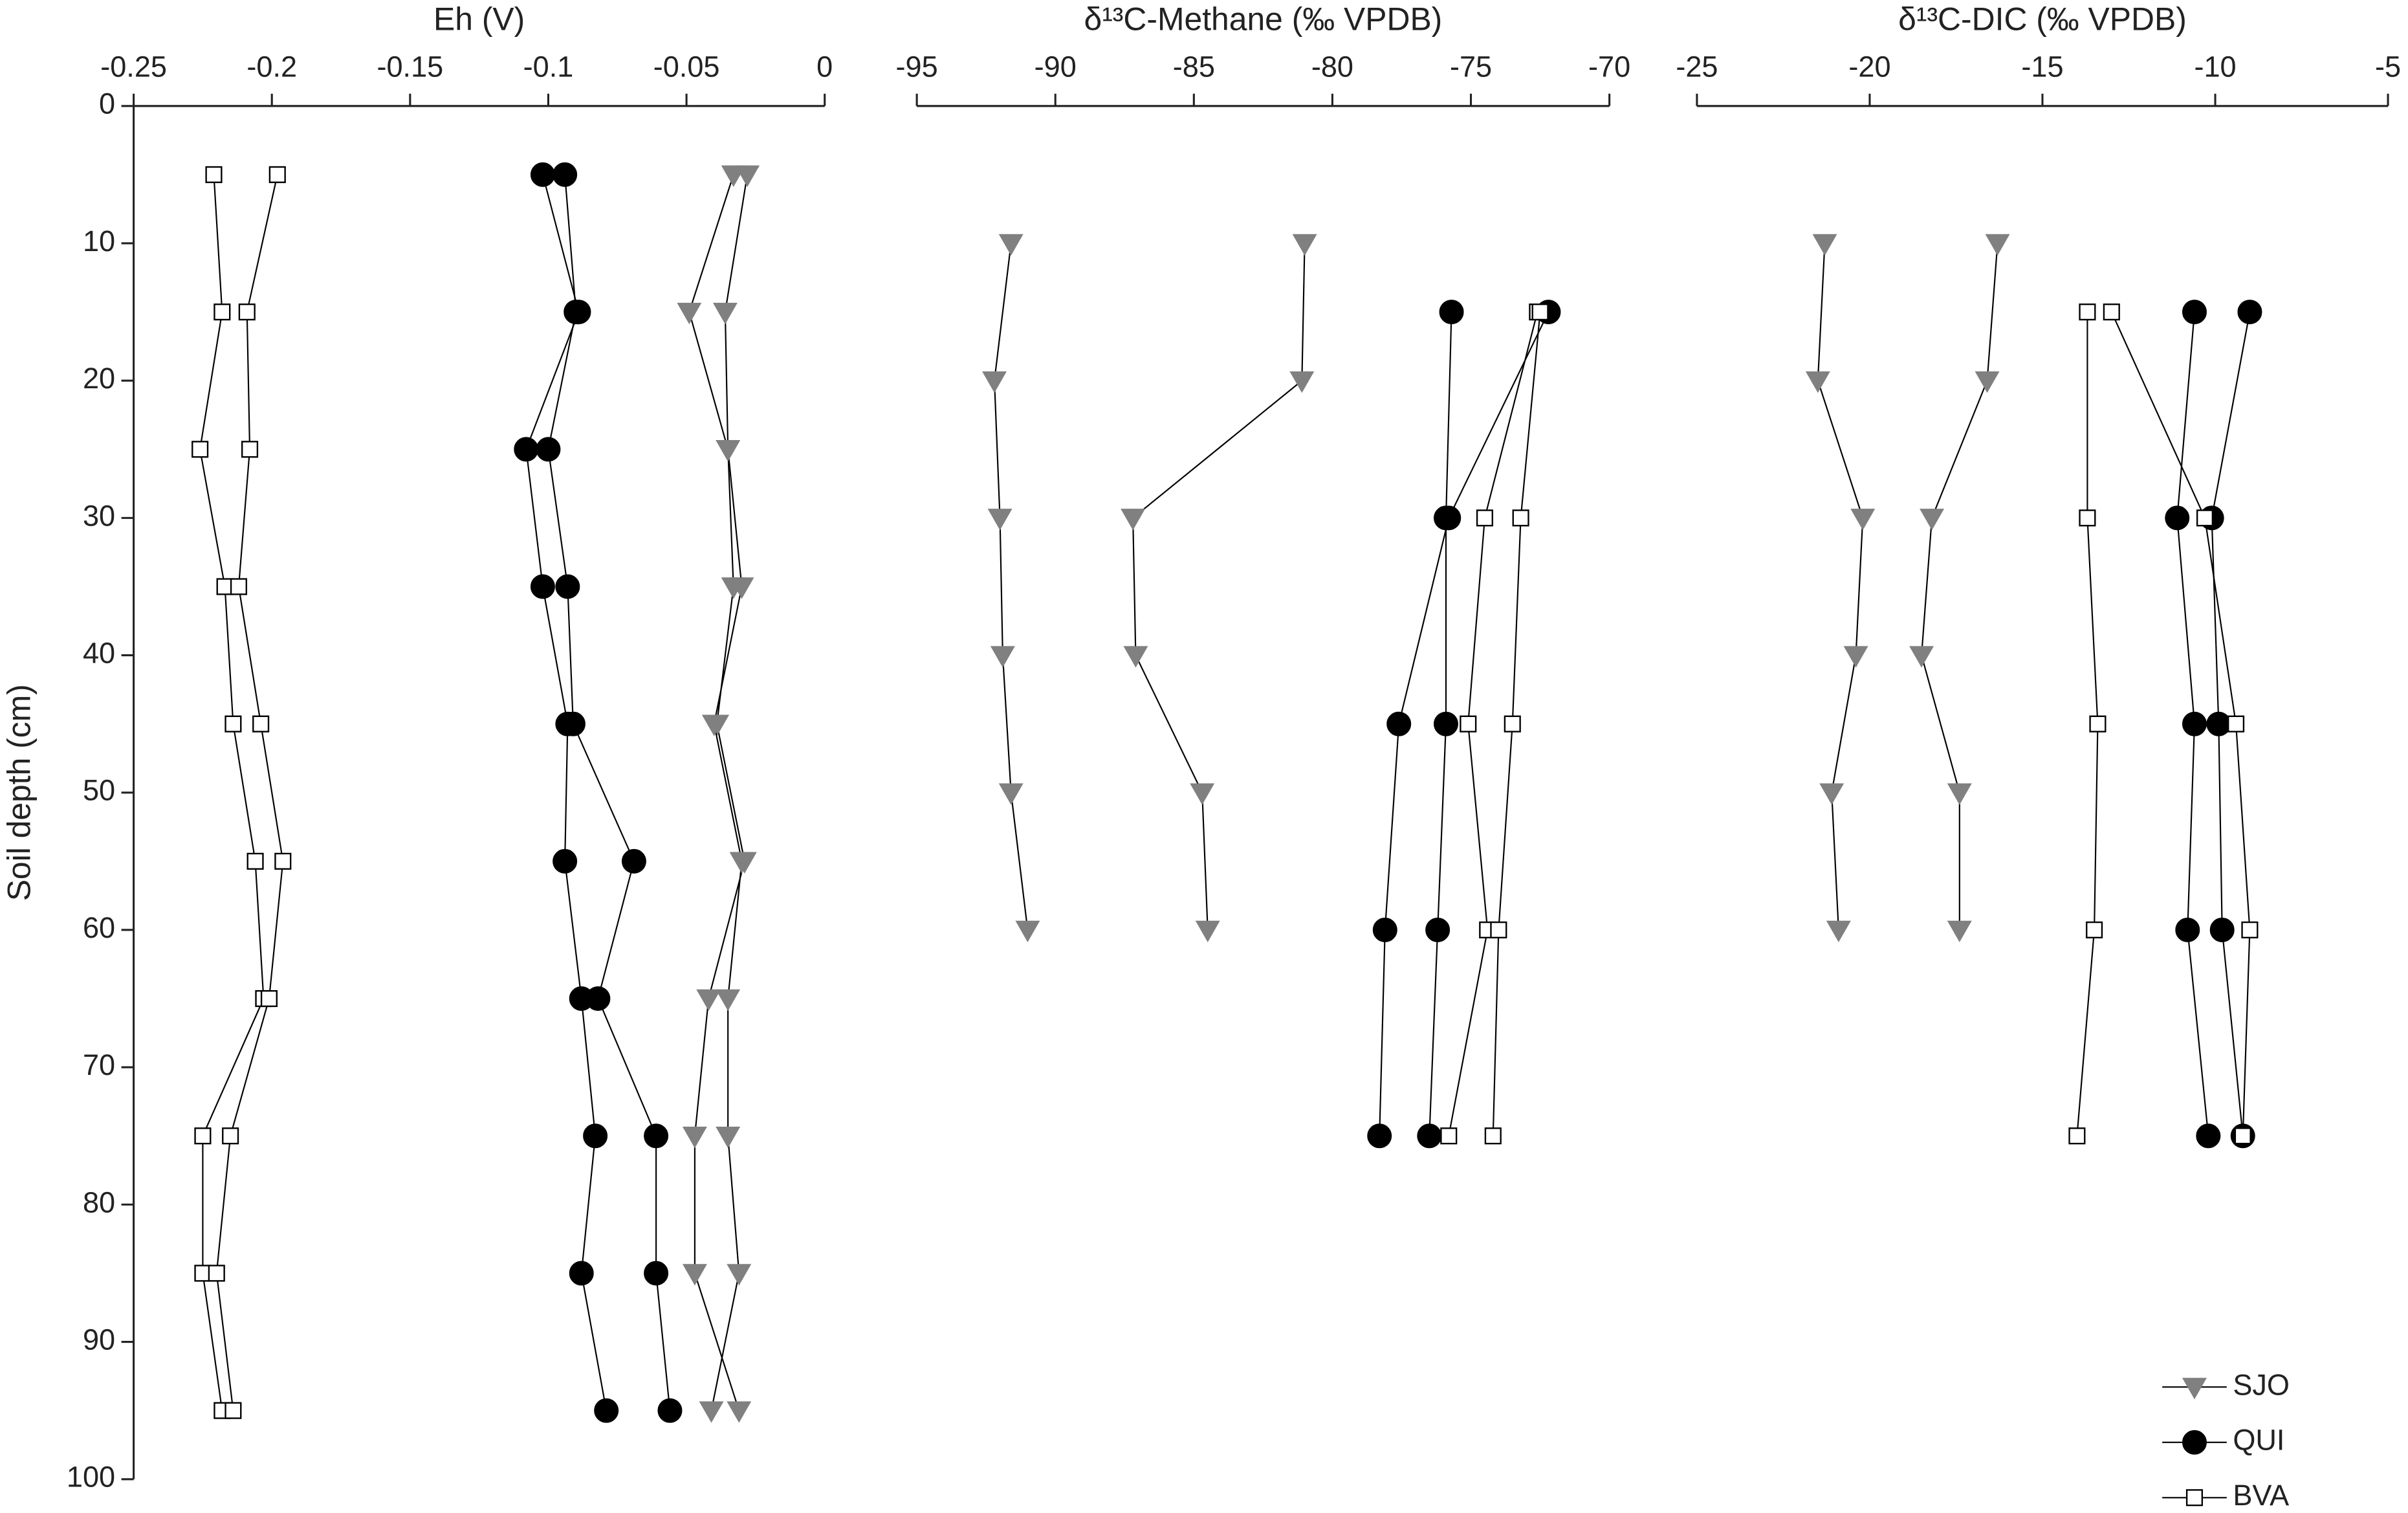 Image resolution: width=2408 pixels, height=1513 pixels. I want to click on x-tick-label: -95, so click(917, 66).